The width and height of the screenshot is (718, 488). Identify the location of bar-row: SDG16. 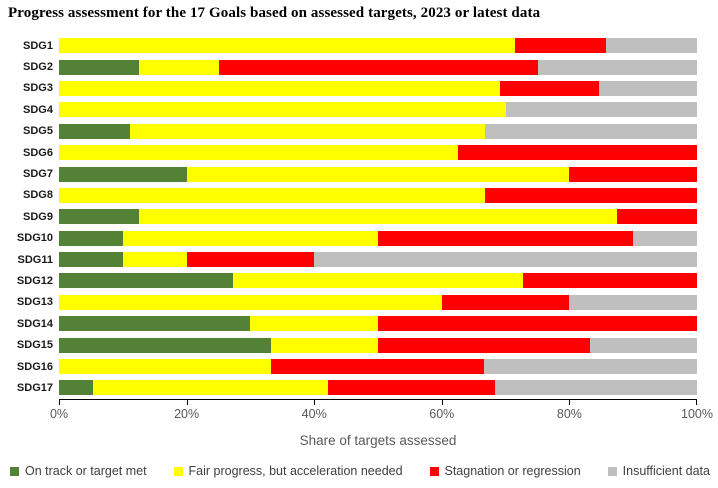
(357, 366).